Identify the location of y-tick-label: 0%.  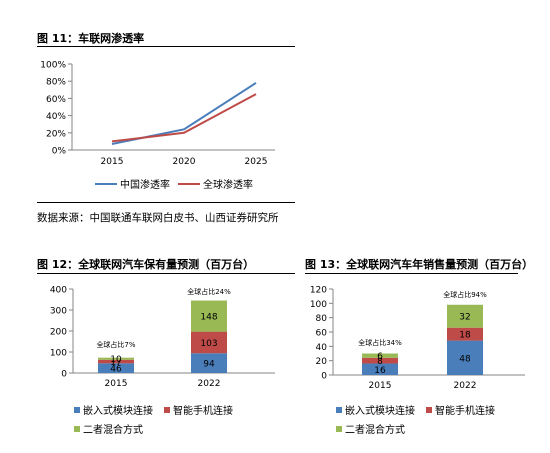
(59, 152).